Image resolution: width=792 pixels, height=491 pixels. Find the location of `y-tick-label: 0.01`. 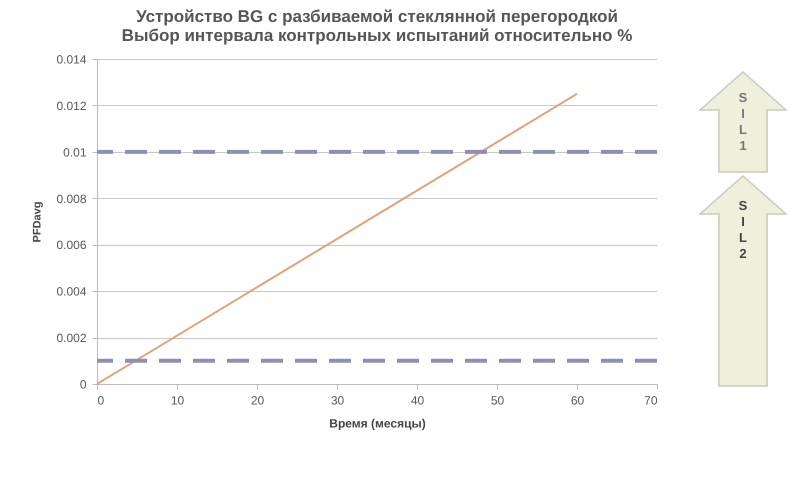

y-tick-label: 0.01 is located at coordinates (75, 152).